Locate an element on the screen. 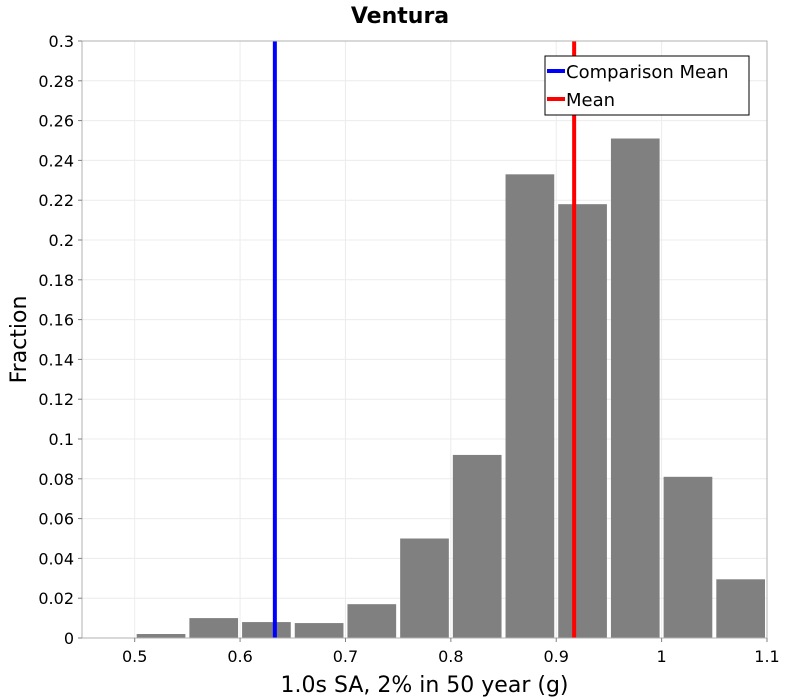 This screenshot has width=800, height=700. y-tick-label: 0.2 is located at coordinates (61, 240).